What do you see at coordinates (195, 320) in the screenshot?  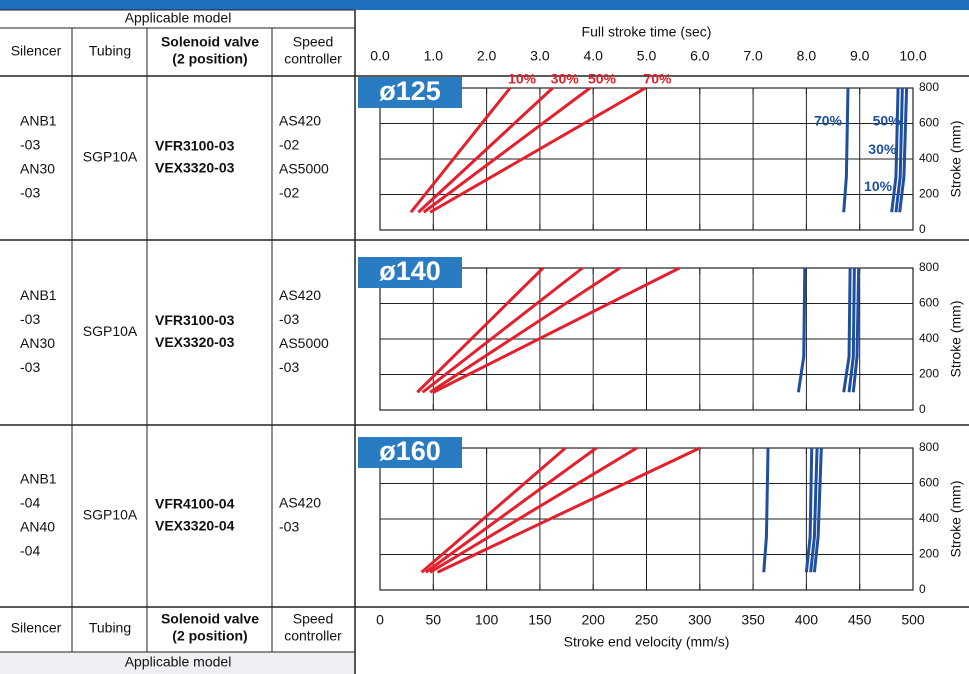 I see `cell-text: VFR3100-03` at bounding box center [195, 320].